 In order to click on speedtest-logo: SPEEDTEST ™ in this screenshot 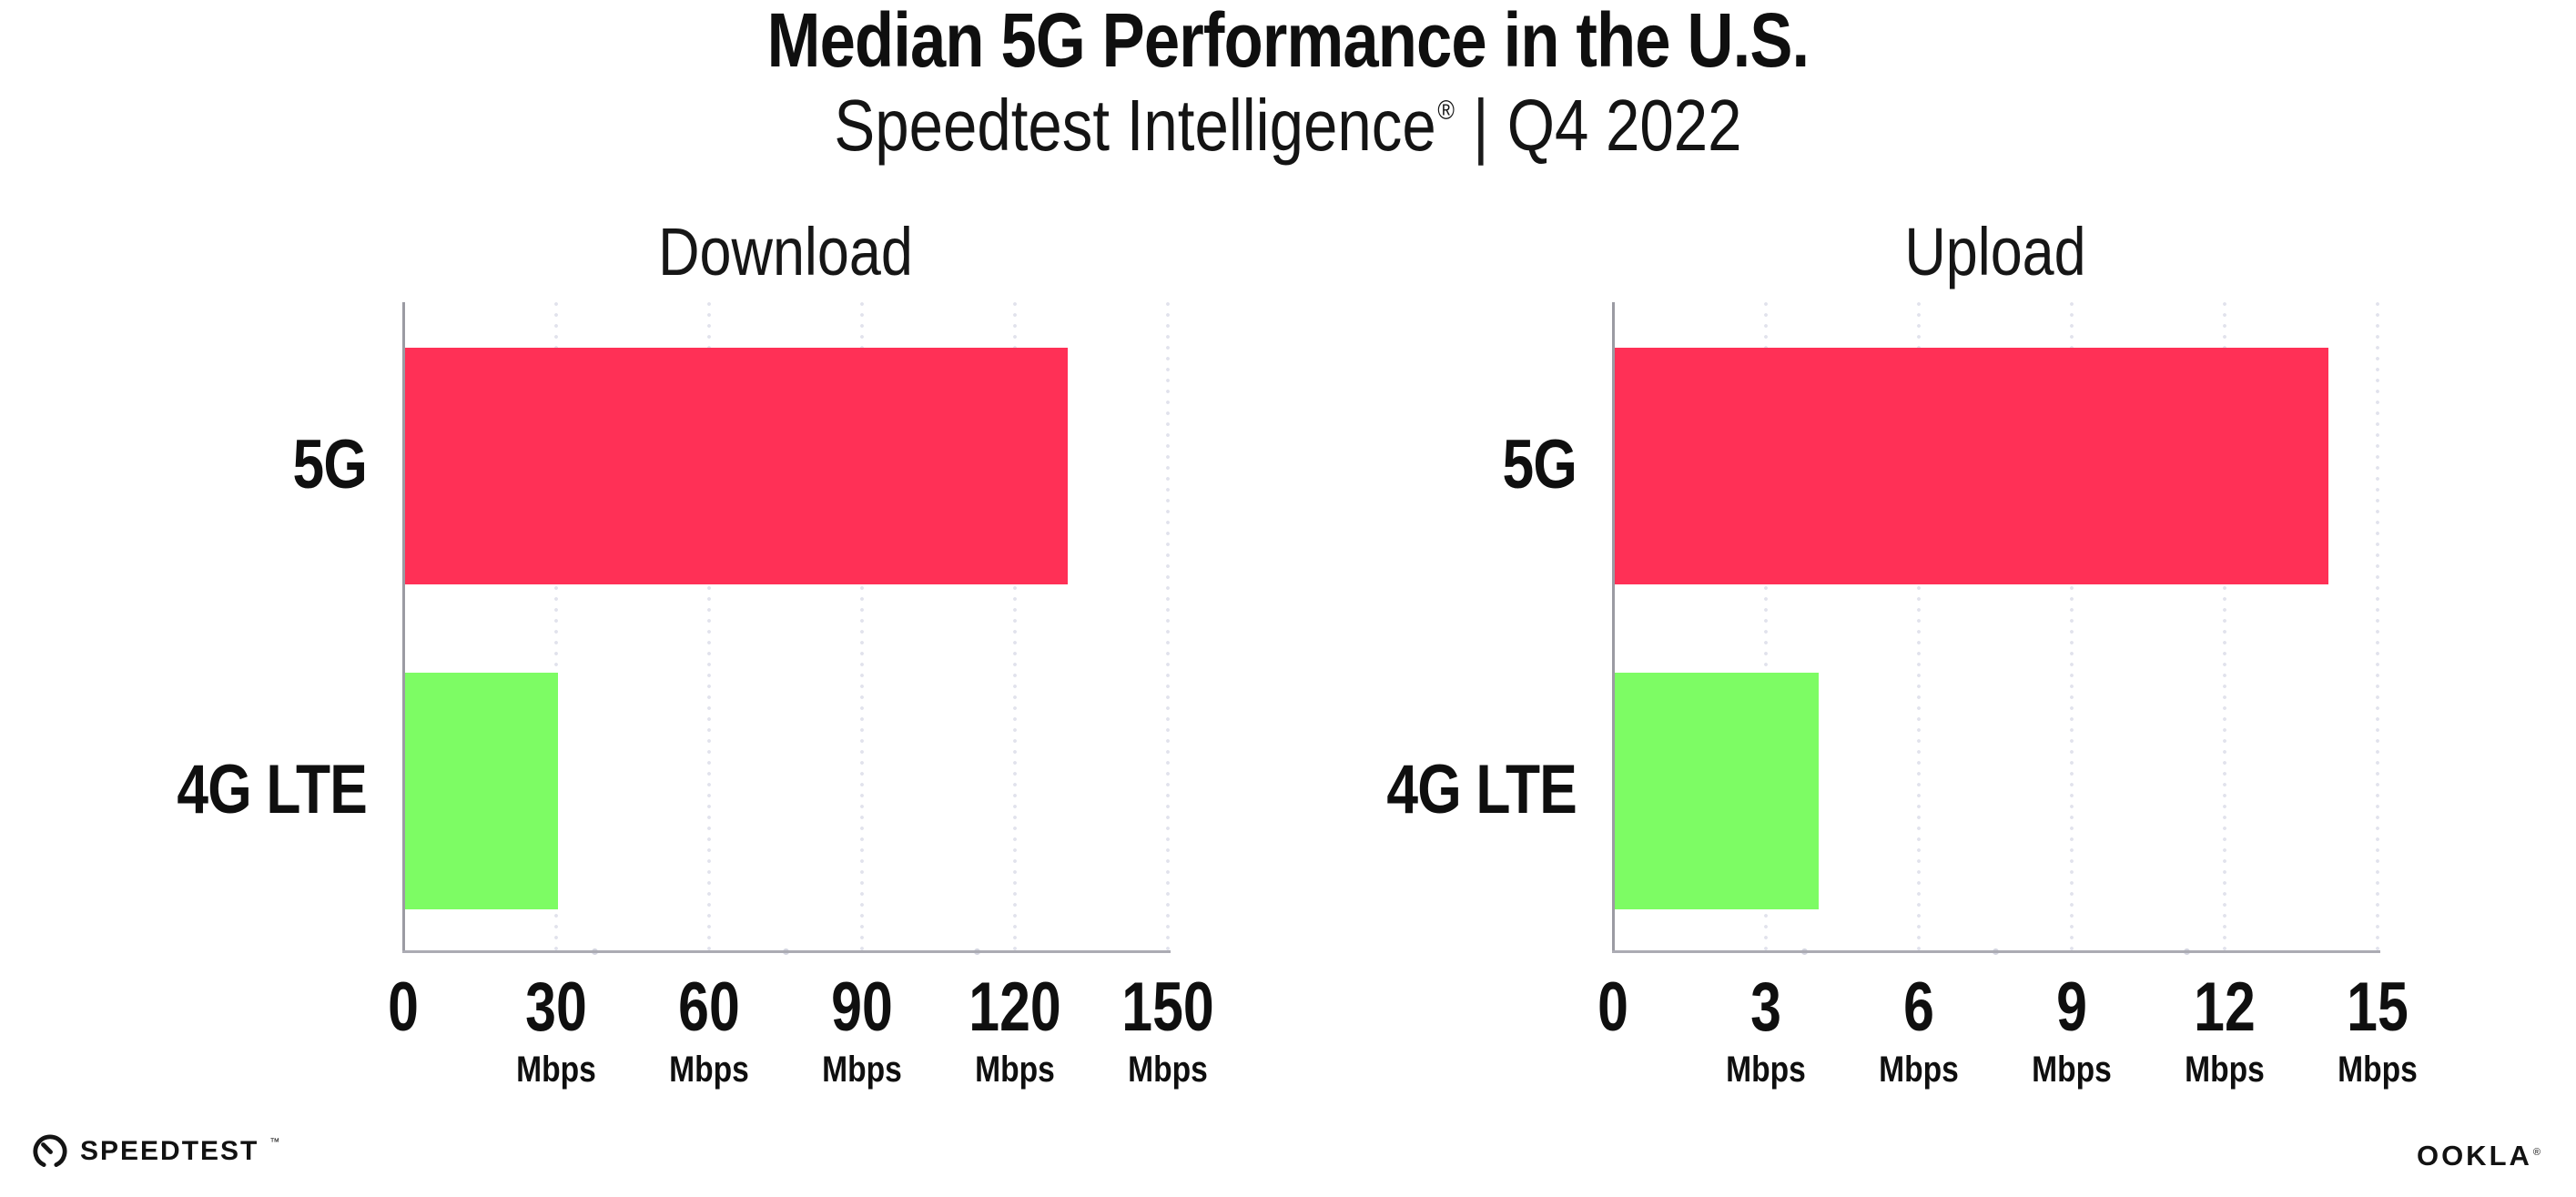, I will do `click(154, 1151)`.